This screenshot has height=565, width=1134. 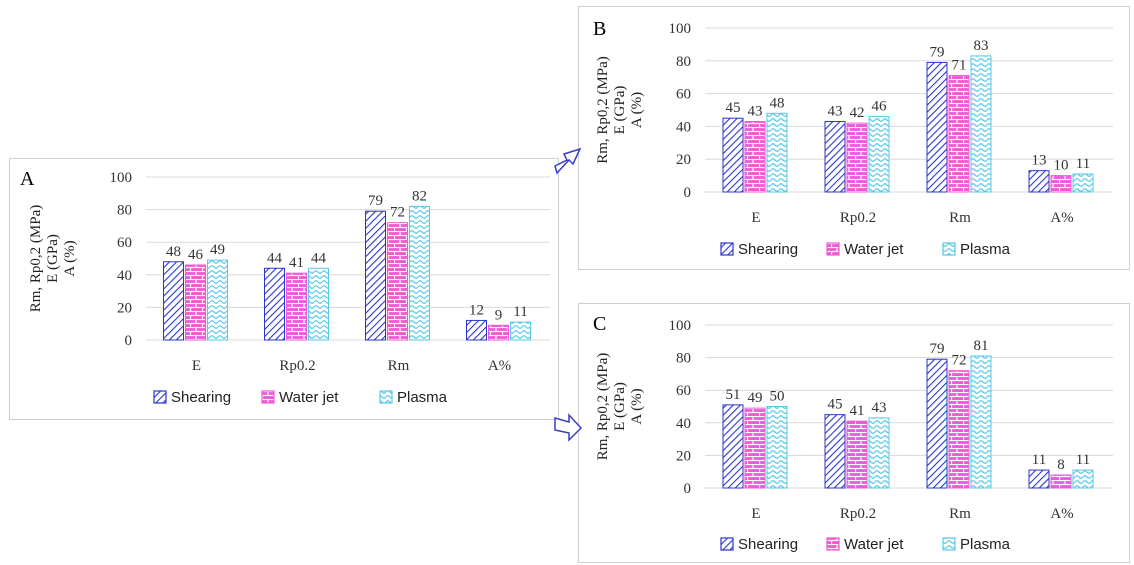 I want to click on data-label: 12, so click(x=476, y=310).